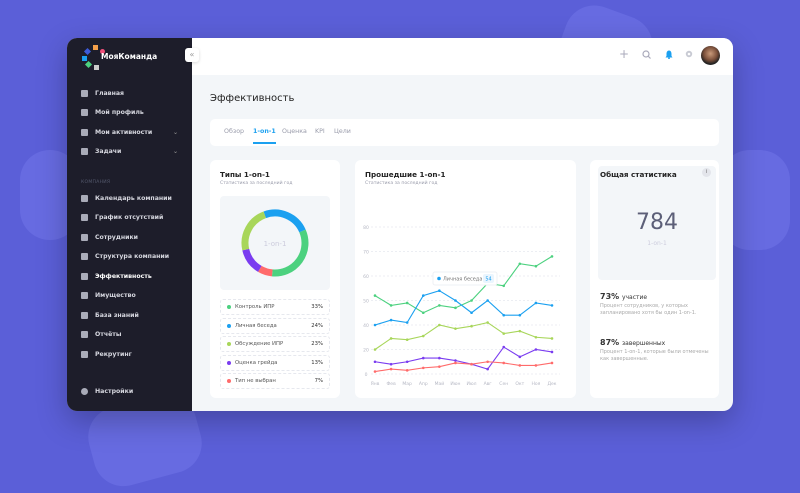 This screenshot has height=493, width=800. What do you see at coordinates (129, 198) in the screenshot?
I see `sidebar-item: Календарь компании` at bounding box center [129, 198].